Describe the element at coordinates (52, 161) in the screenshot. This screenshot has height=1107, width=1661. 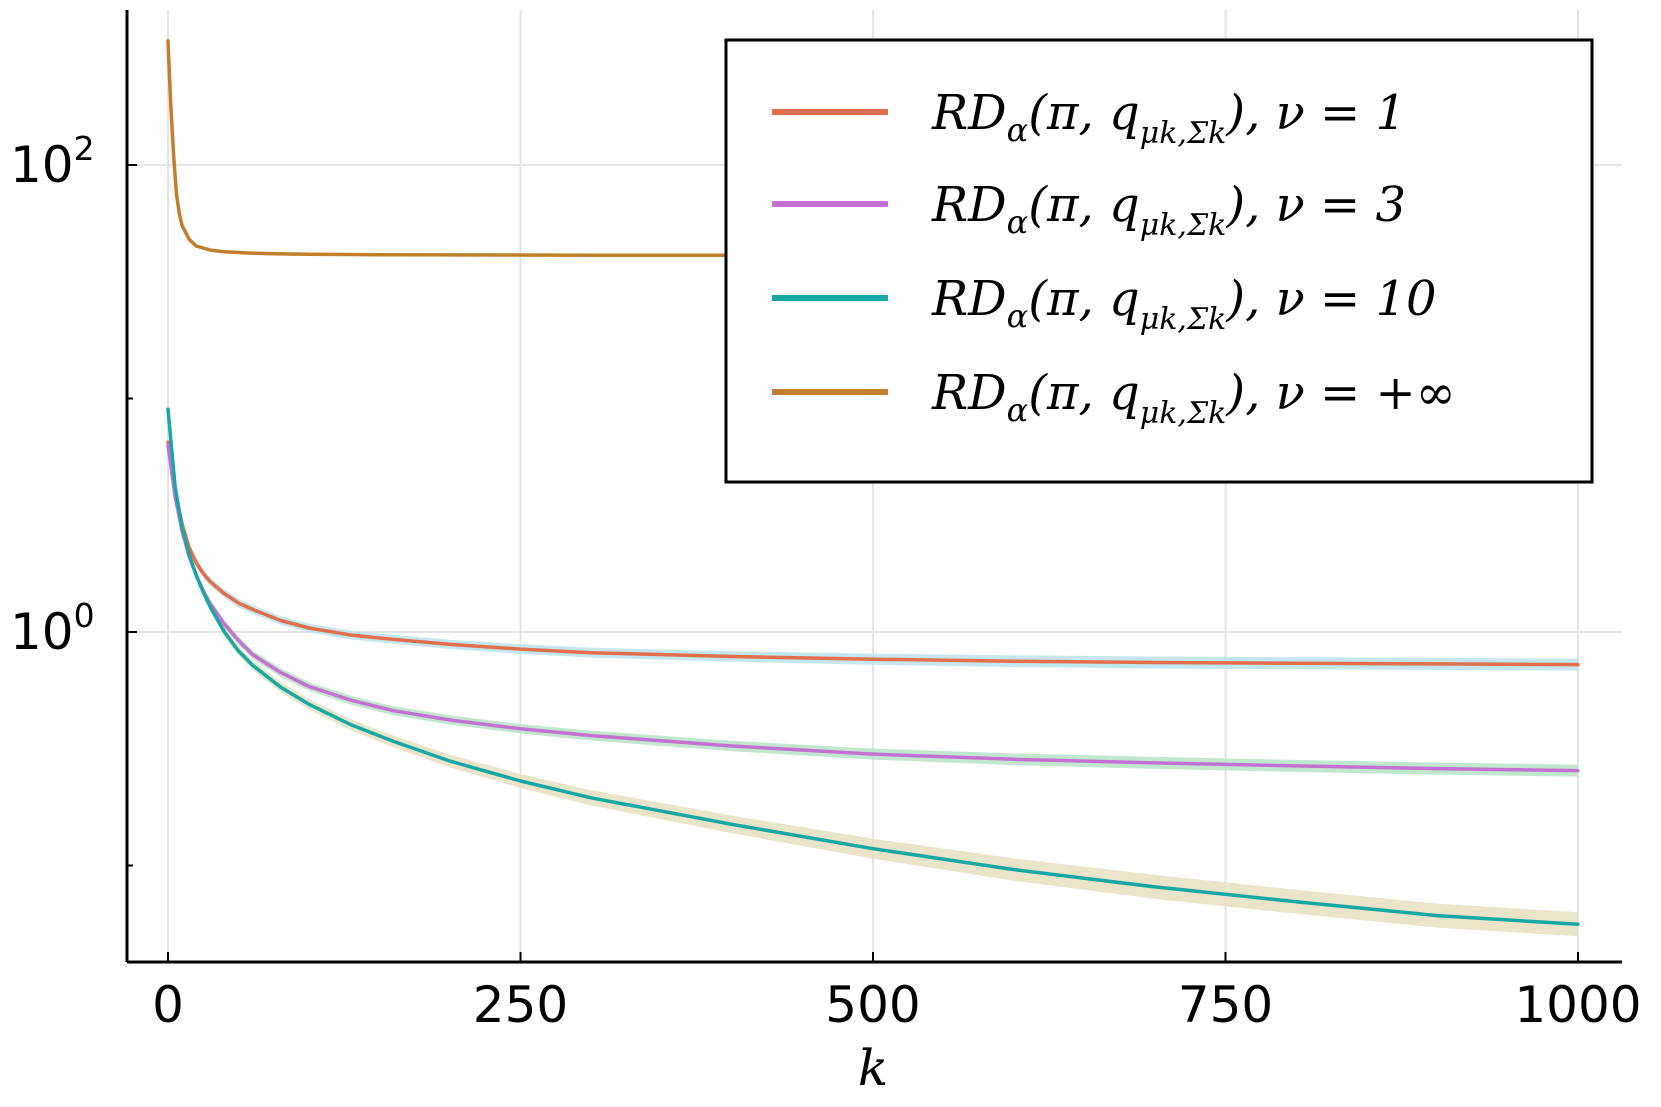
I see `y-tick-label-2: 102` at that location.